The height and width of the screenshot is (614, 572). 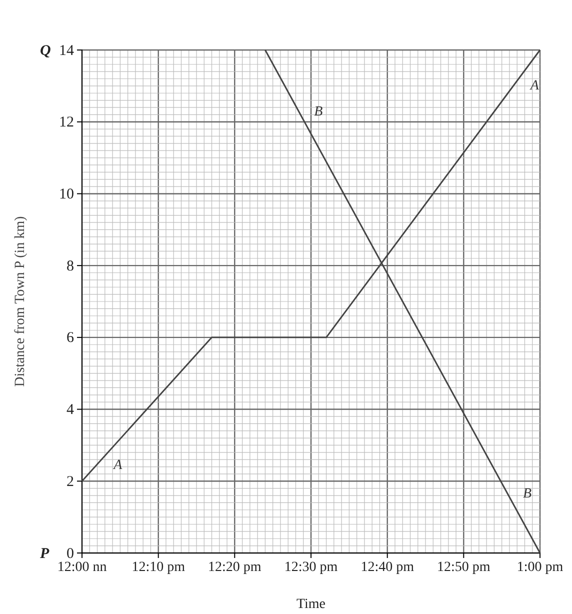 I want to click on y-tick-label: 12, so click(x=66, y=122).